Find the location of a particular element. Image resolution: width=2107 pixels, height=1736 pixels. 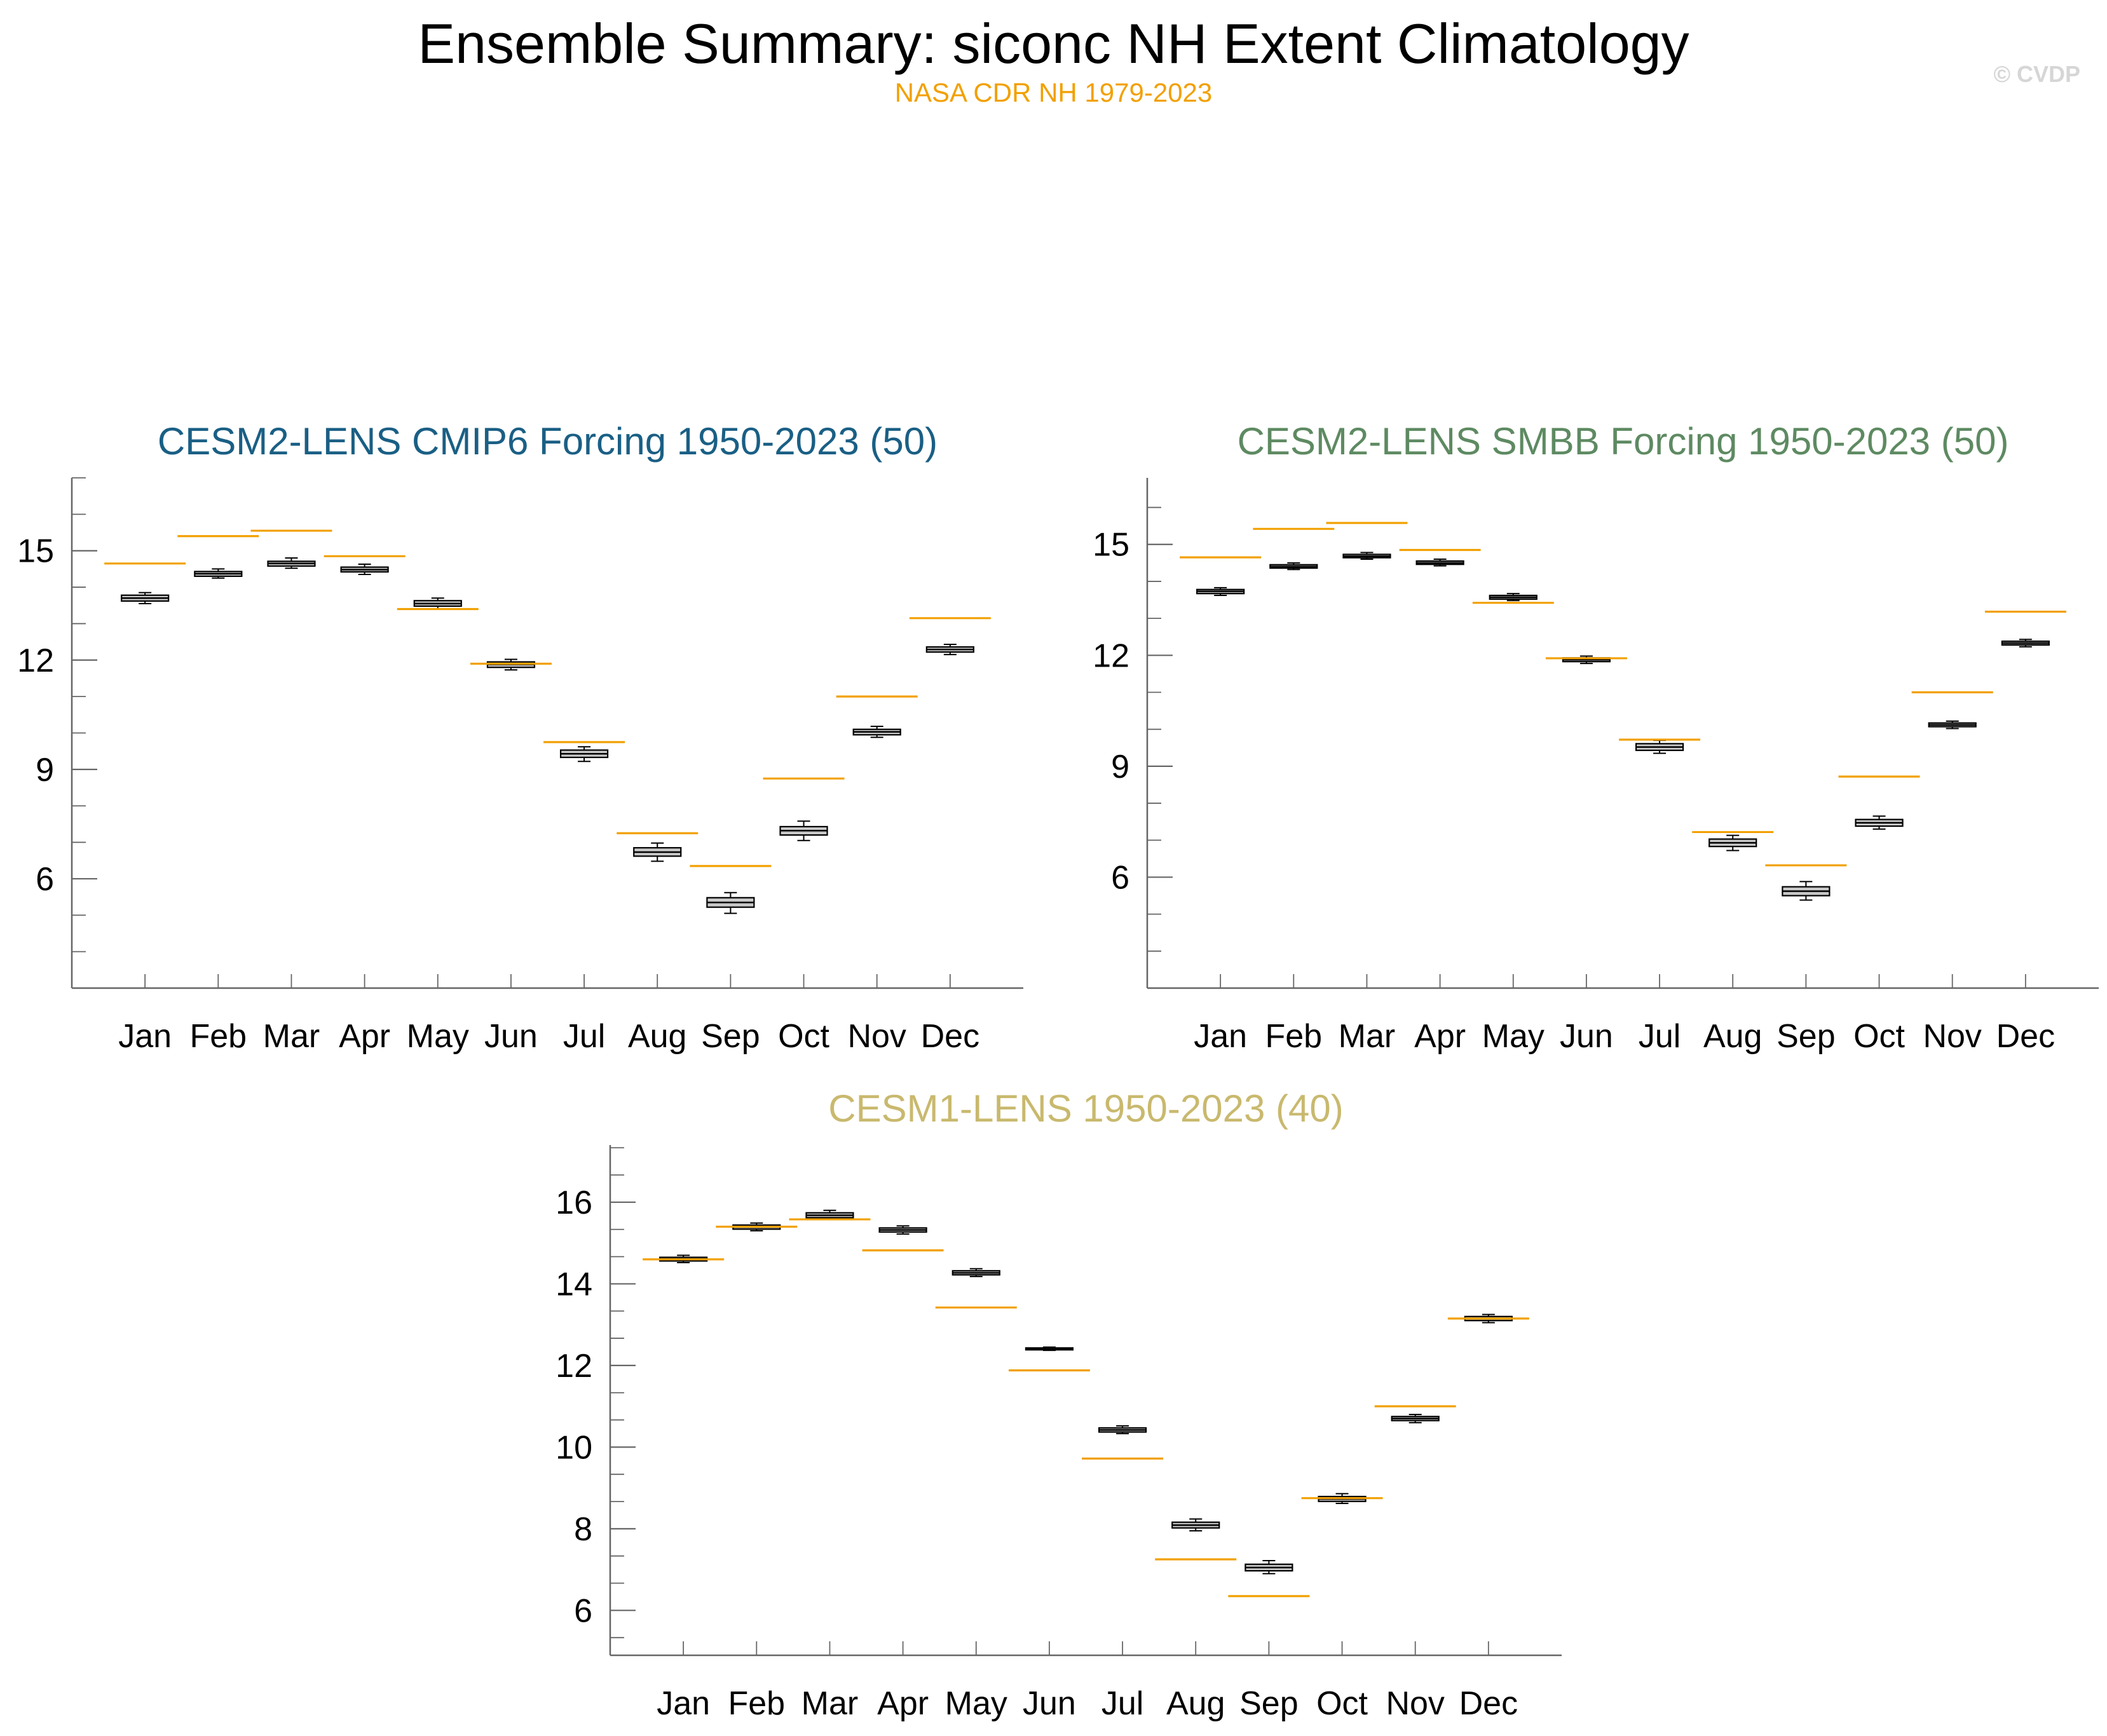

y-tick-label: 10 is located at coordinates (574, 1447).